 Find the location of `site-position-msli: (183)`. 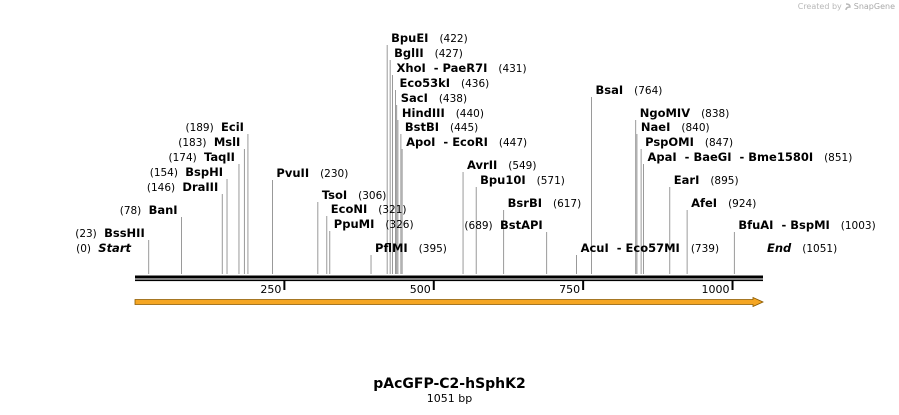

site-position-msli: (183) is located at coordinates (192, 143).